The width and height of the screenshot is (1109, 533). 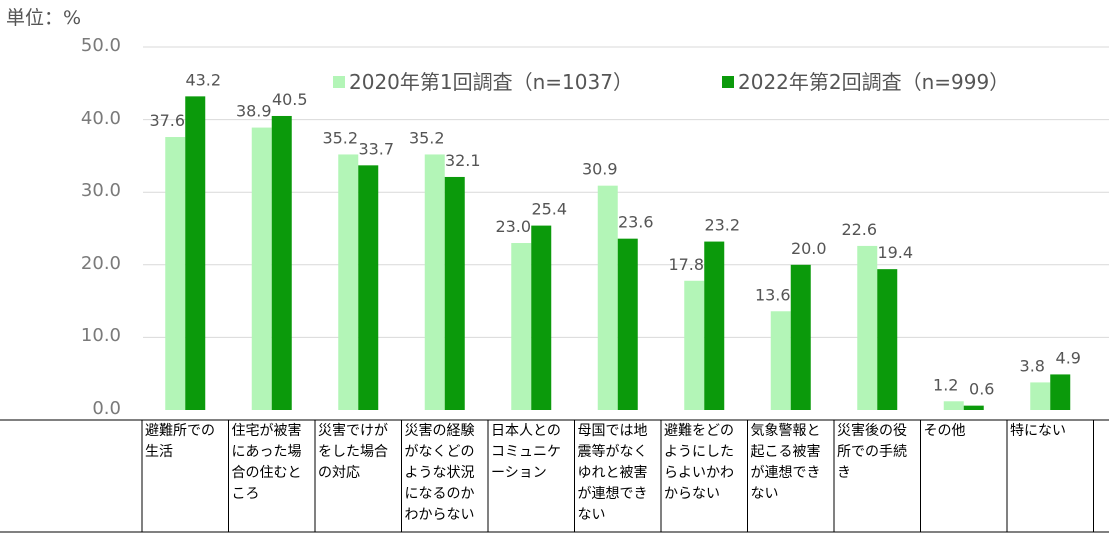 What do you see at coordinates (203, 79) in the screenshot?
I see `data-label: 43.2` at bounding box center [203, 79].